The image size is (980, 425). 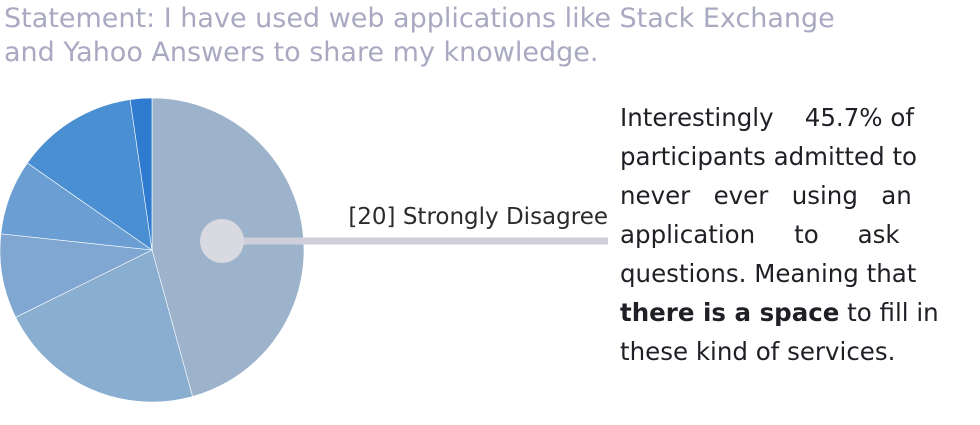 I want to click on note-line-6: there is a space to fill in, so click(x=796, y=312).